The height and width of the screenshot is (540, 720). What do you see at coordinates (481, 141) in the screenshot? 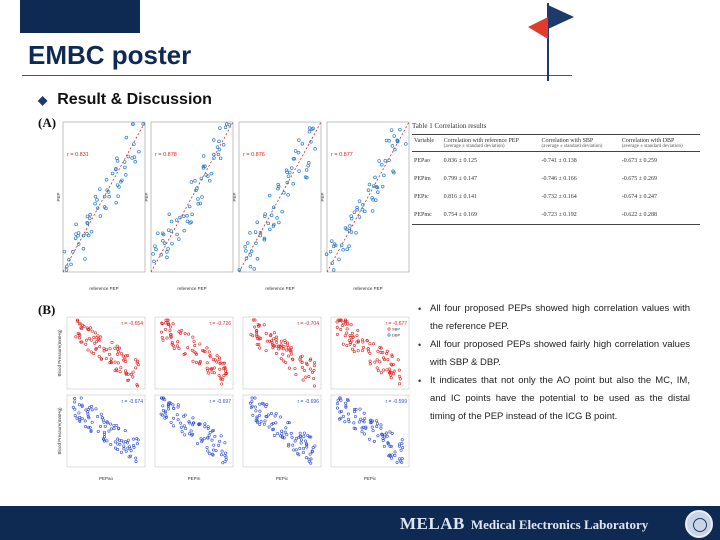
I see `table-header-label: Correlation with reference PEP` at bounding box center [481, 141].